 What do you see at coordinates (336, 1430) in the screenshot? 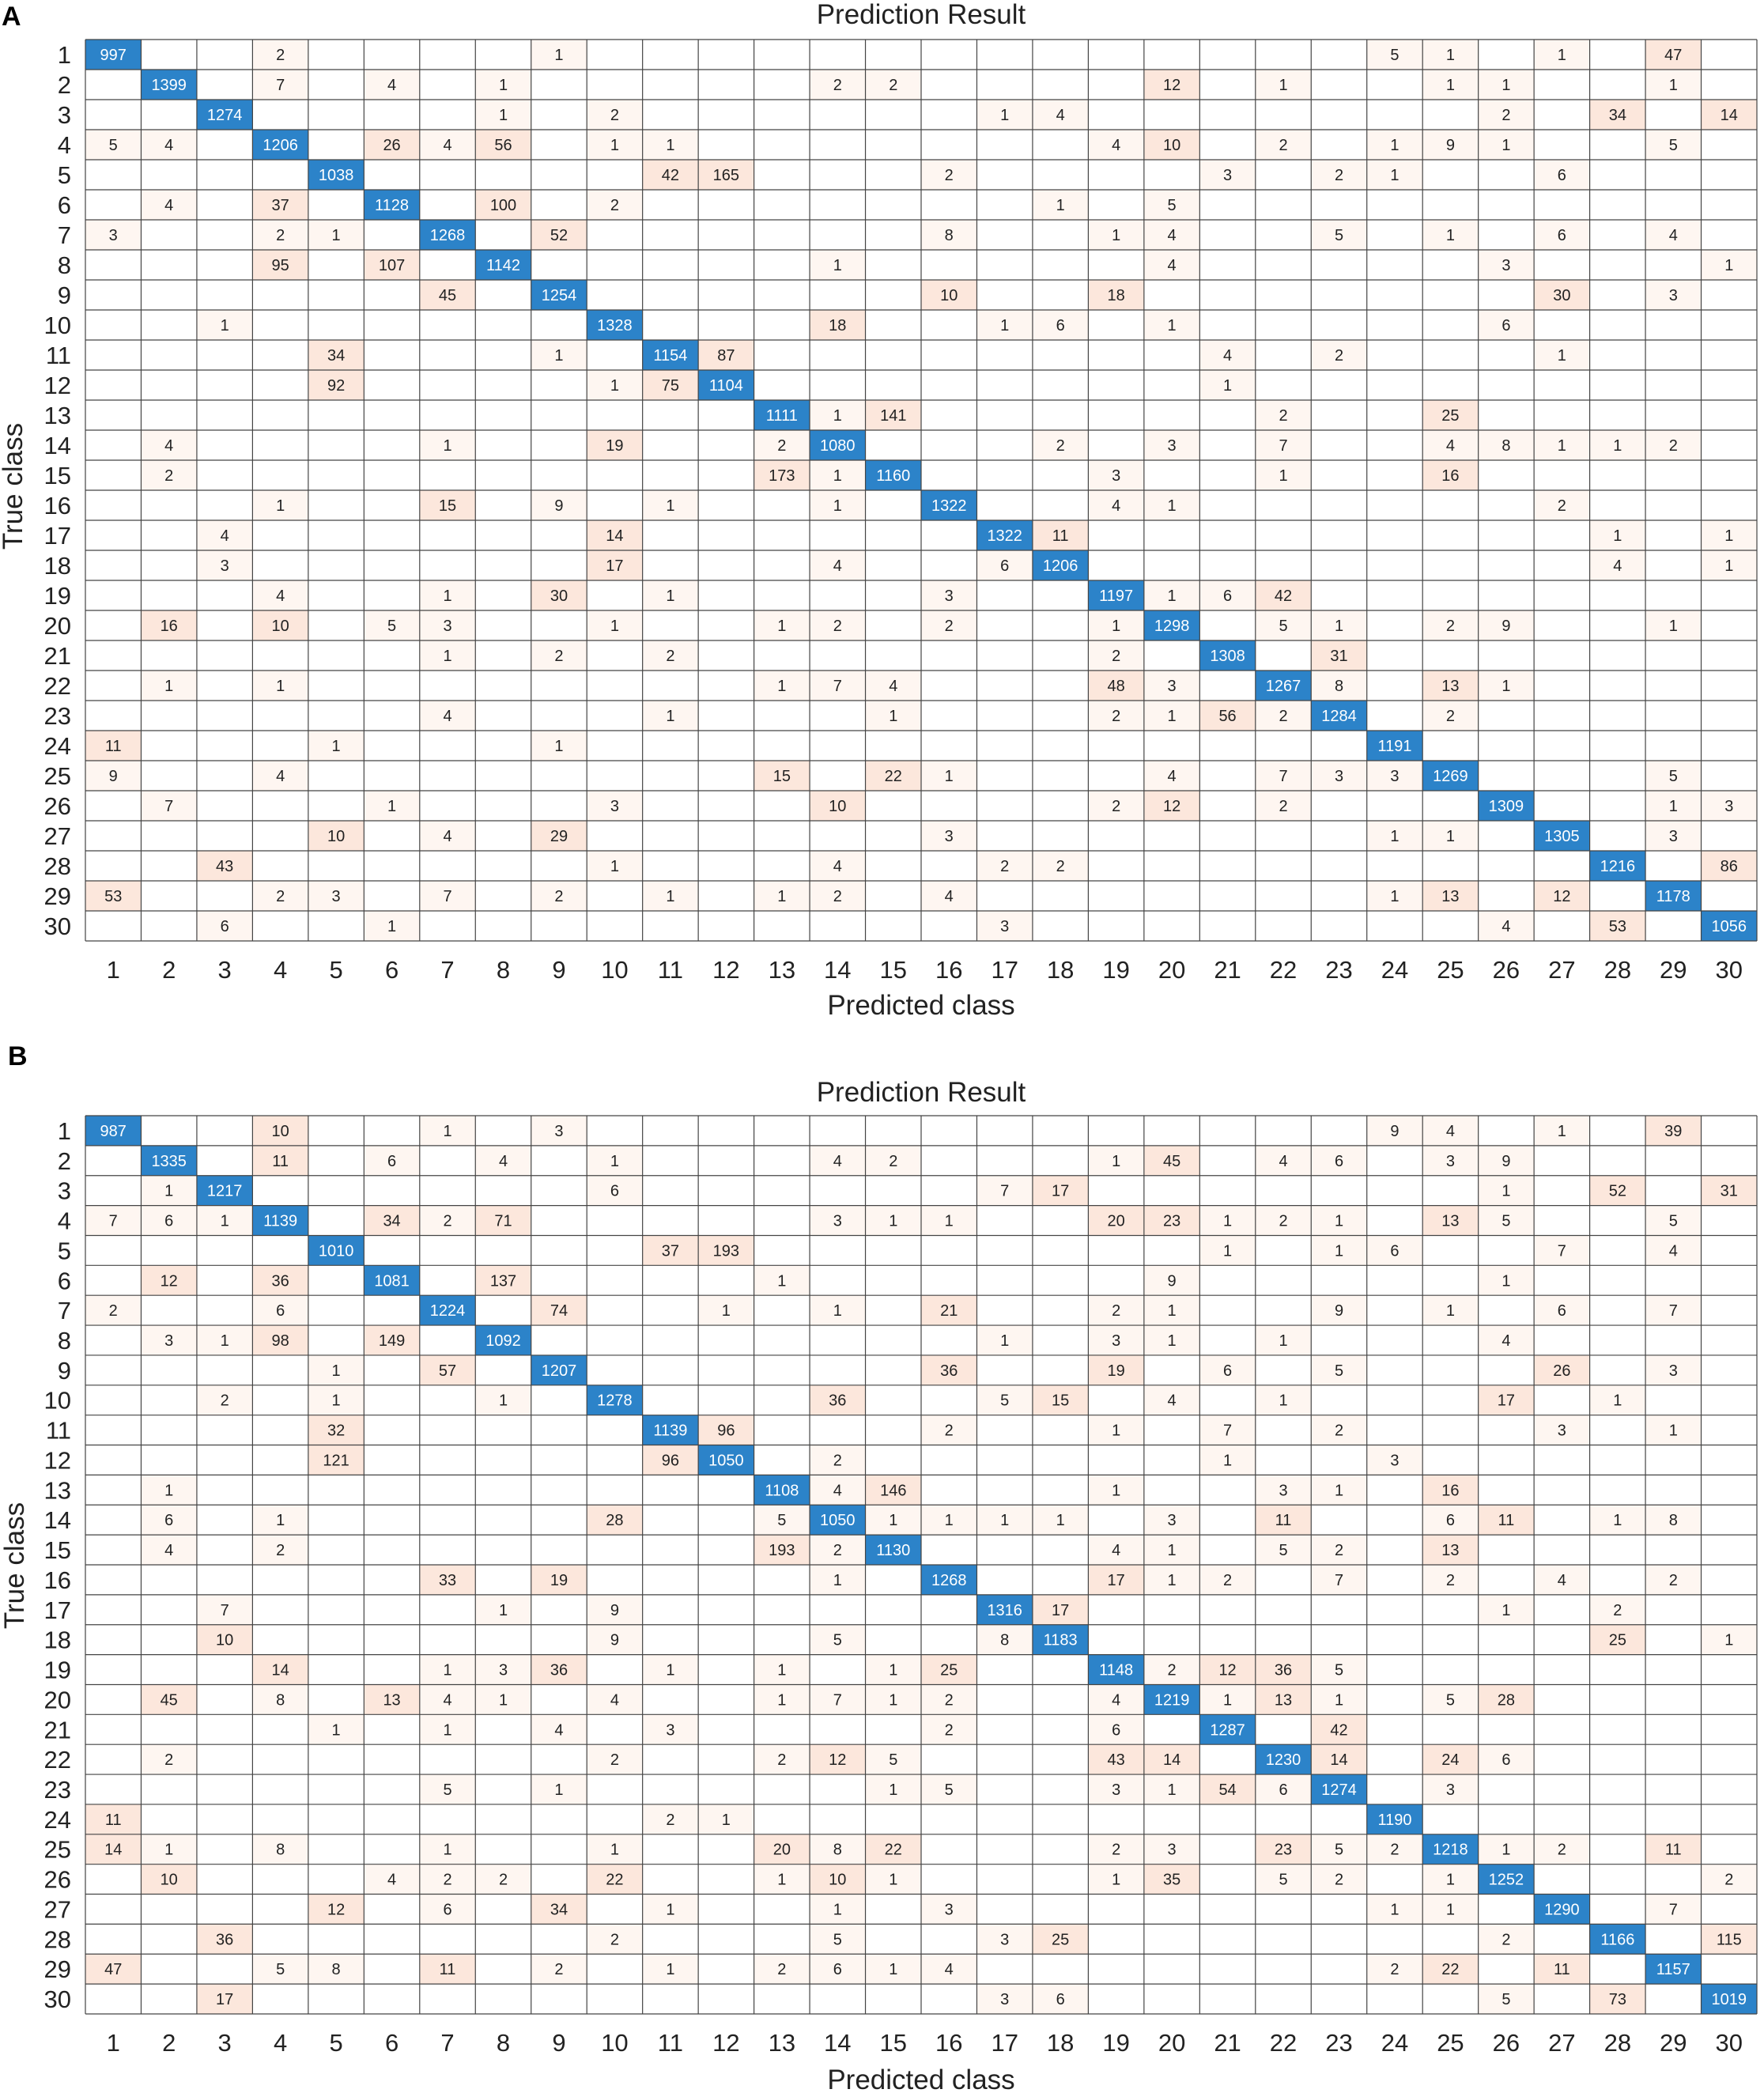
I see `panel-b-cell-r11-c5` at bounding box center [336, 1430].